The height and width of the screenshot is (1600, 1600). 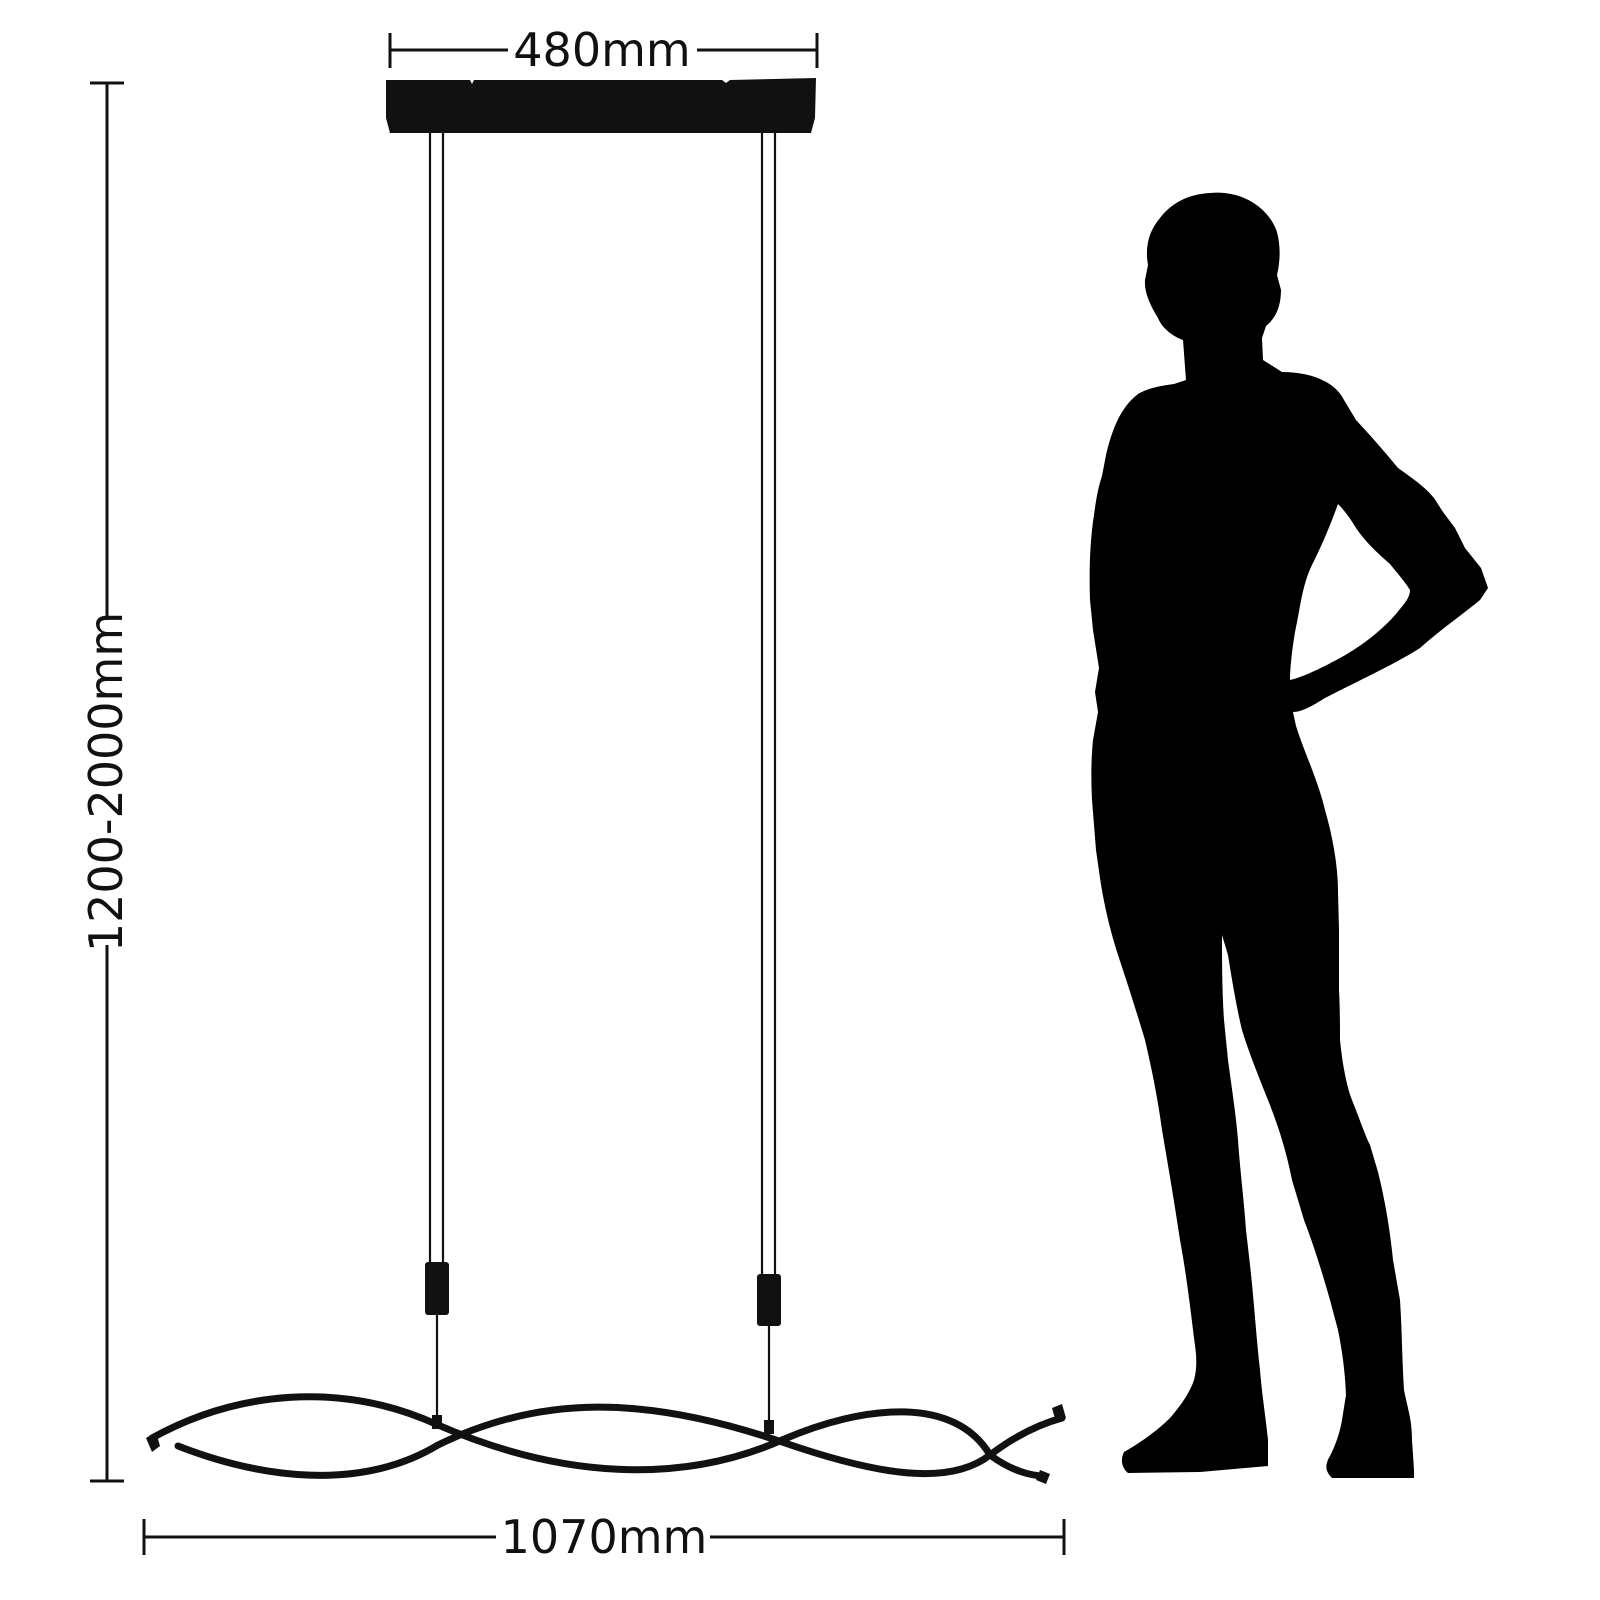 I want to click on length-label: 1070mm, so click(x=604, y=1537).